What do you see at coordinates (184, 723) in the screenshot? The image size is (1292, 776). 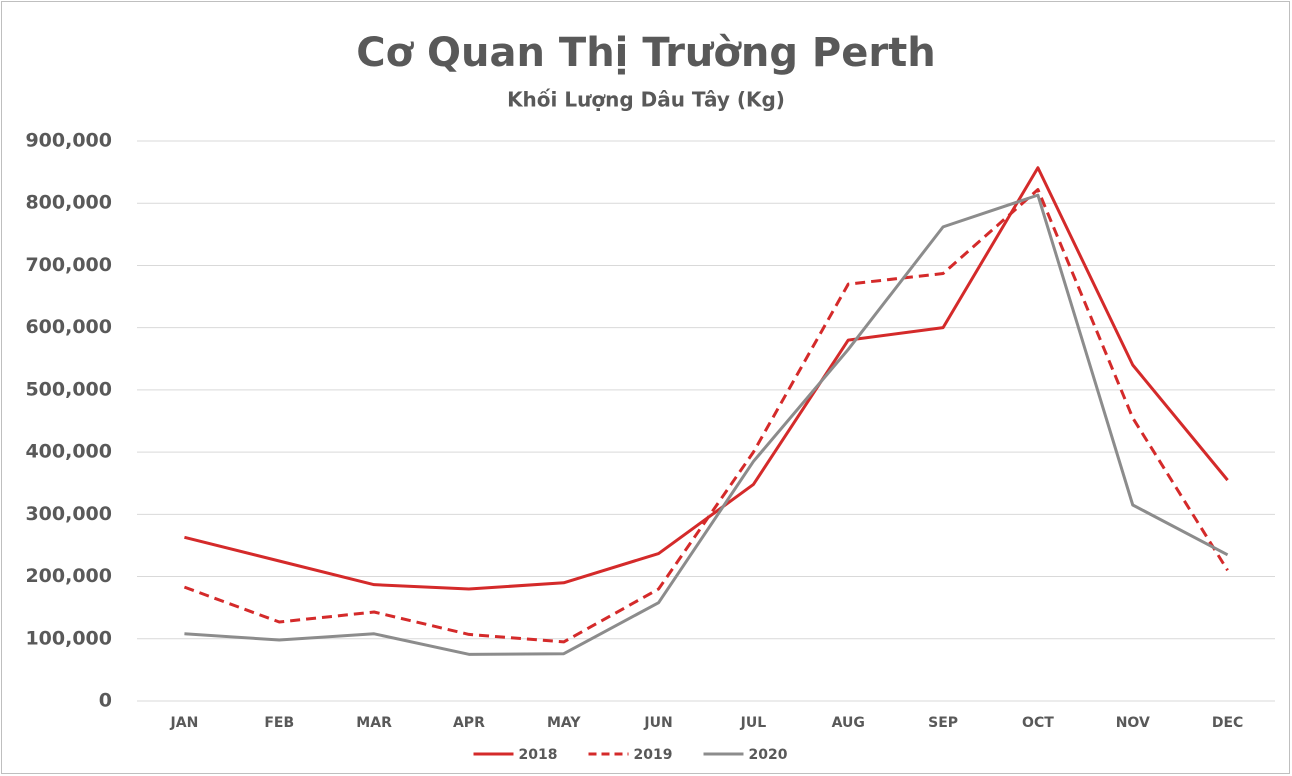 I see `x-tick-label: JAN` at bounding box center [184, 723].